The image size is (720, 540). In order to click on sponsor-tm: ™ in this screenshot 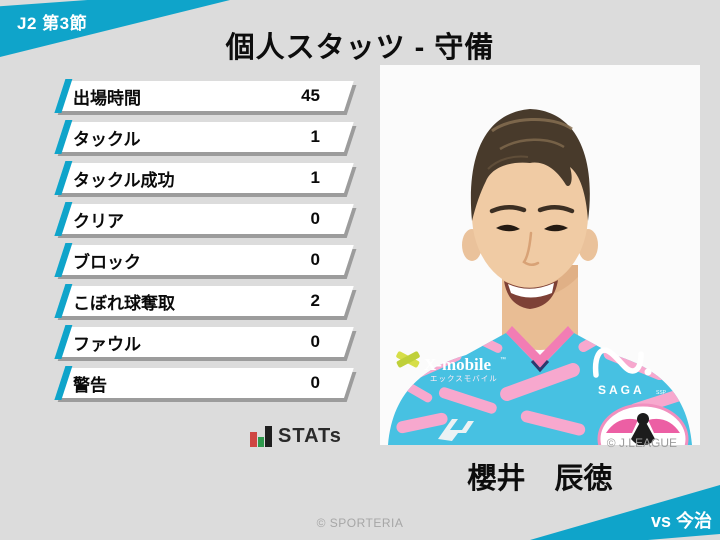, I will do `click(503, 359)`.